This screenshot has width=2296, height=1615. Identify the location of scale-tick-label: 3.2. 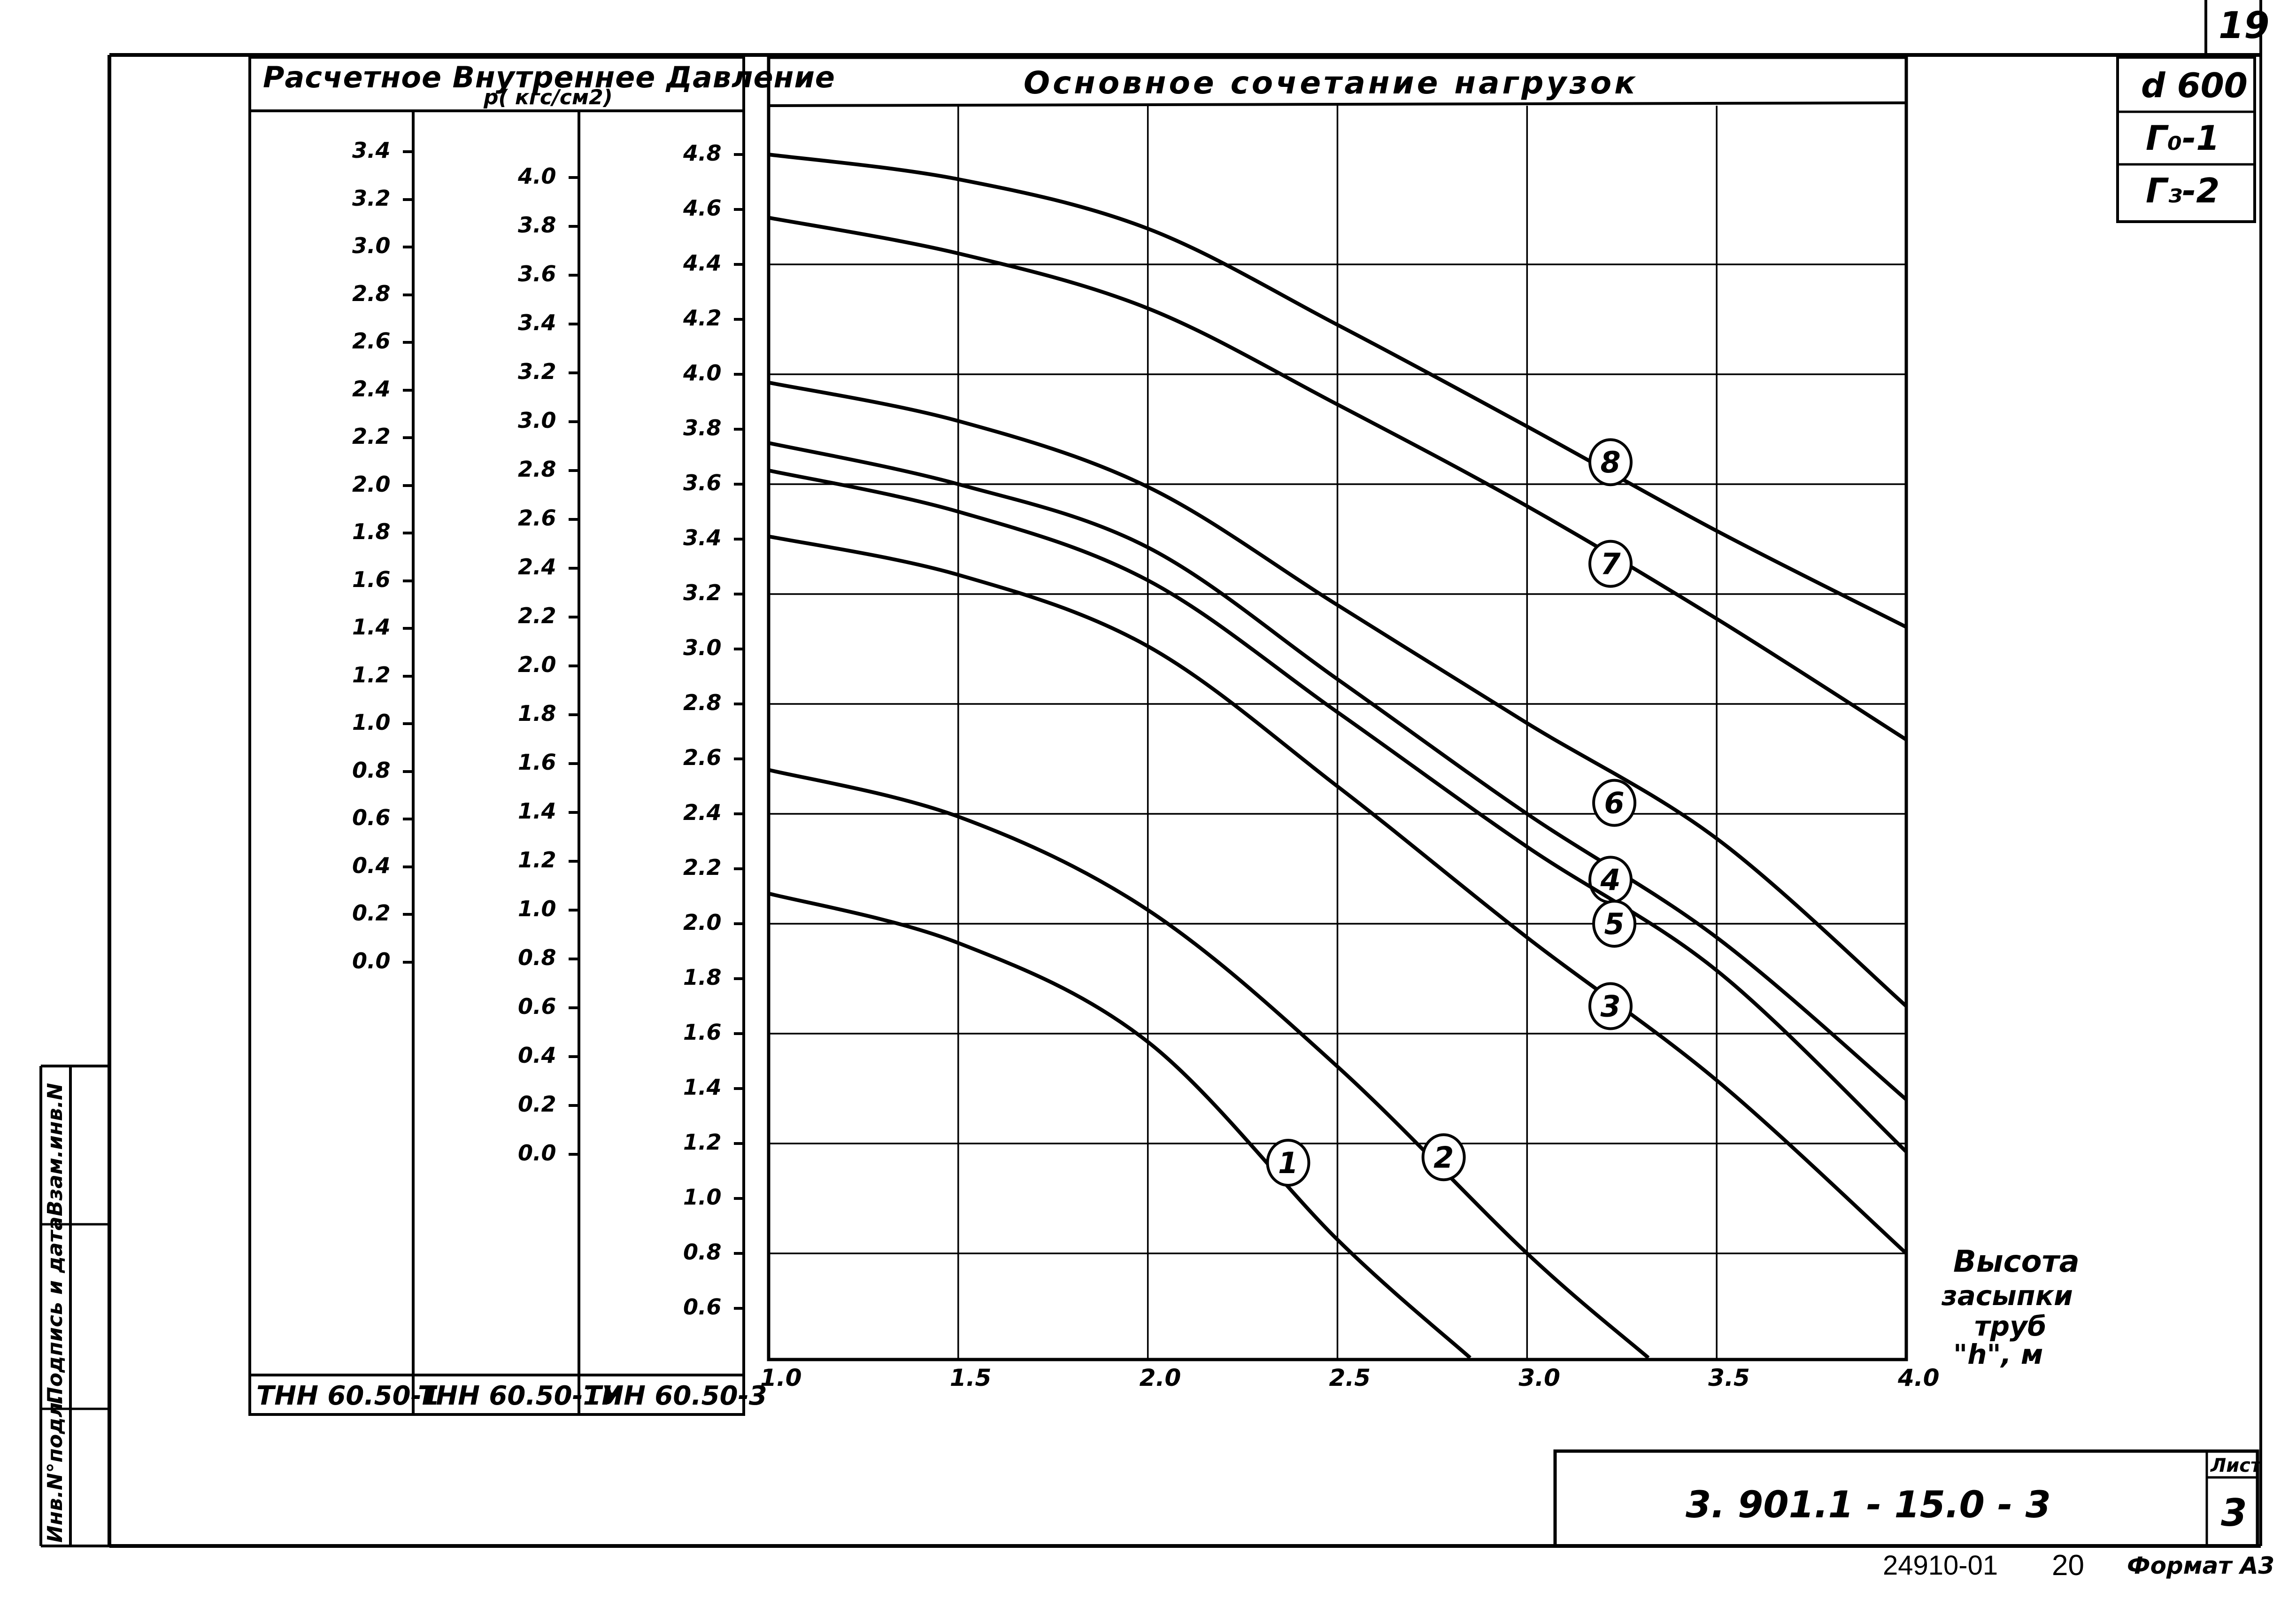
(371, 198).